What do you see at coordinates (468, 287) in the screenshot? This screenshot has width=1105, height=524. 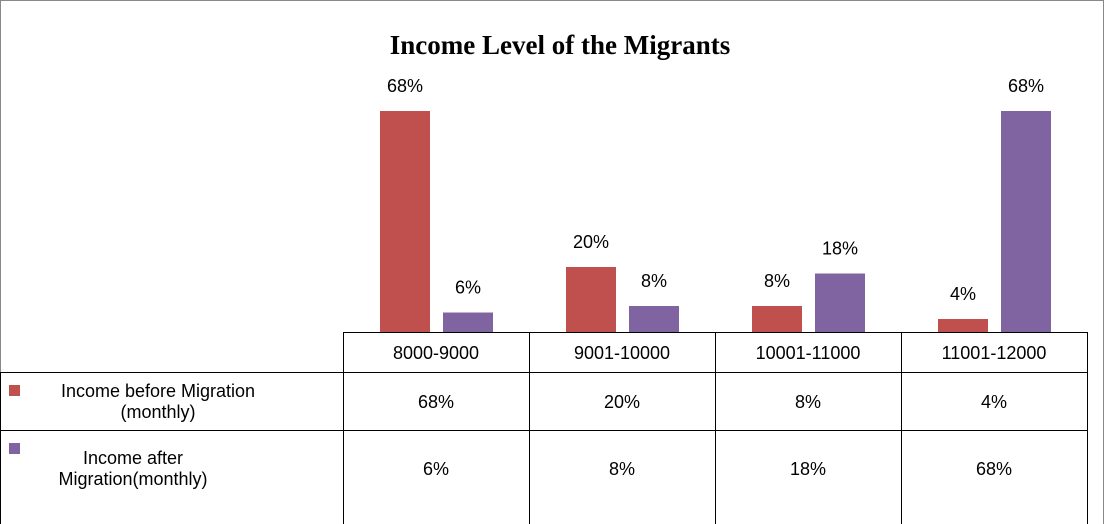 I see `data-label: 6%` at bounding box center [468, 287].